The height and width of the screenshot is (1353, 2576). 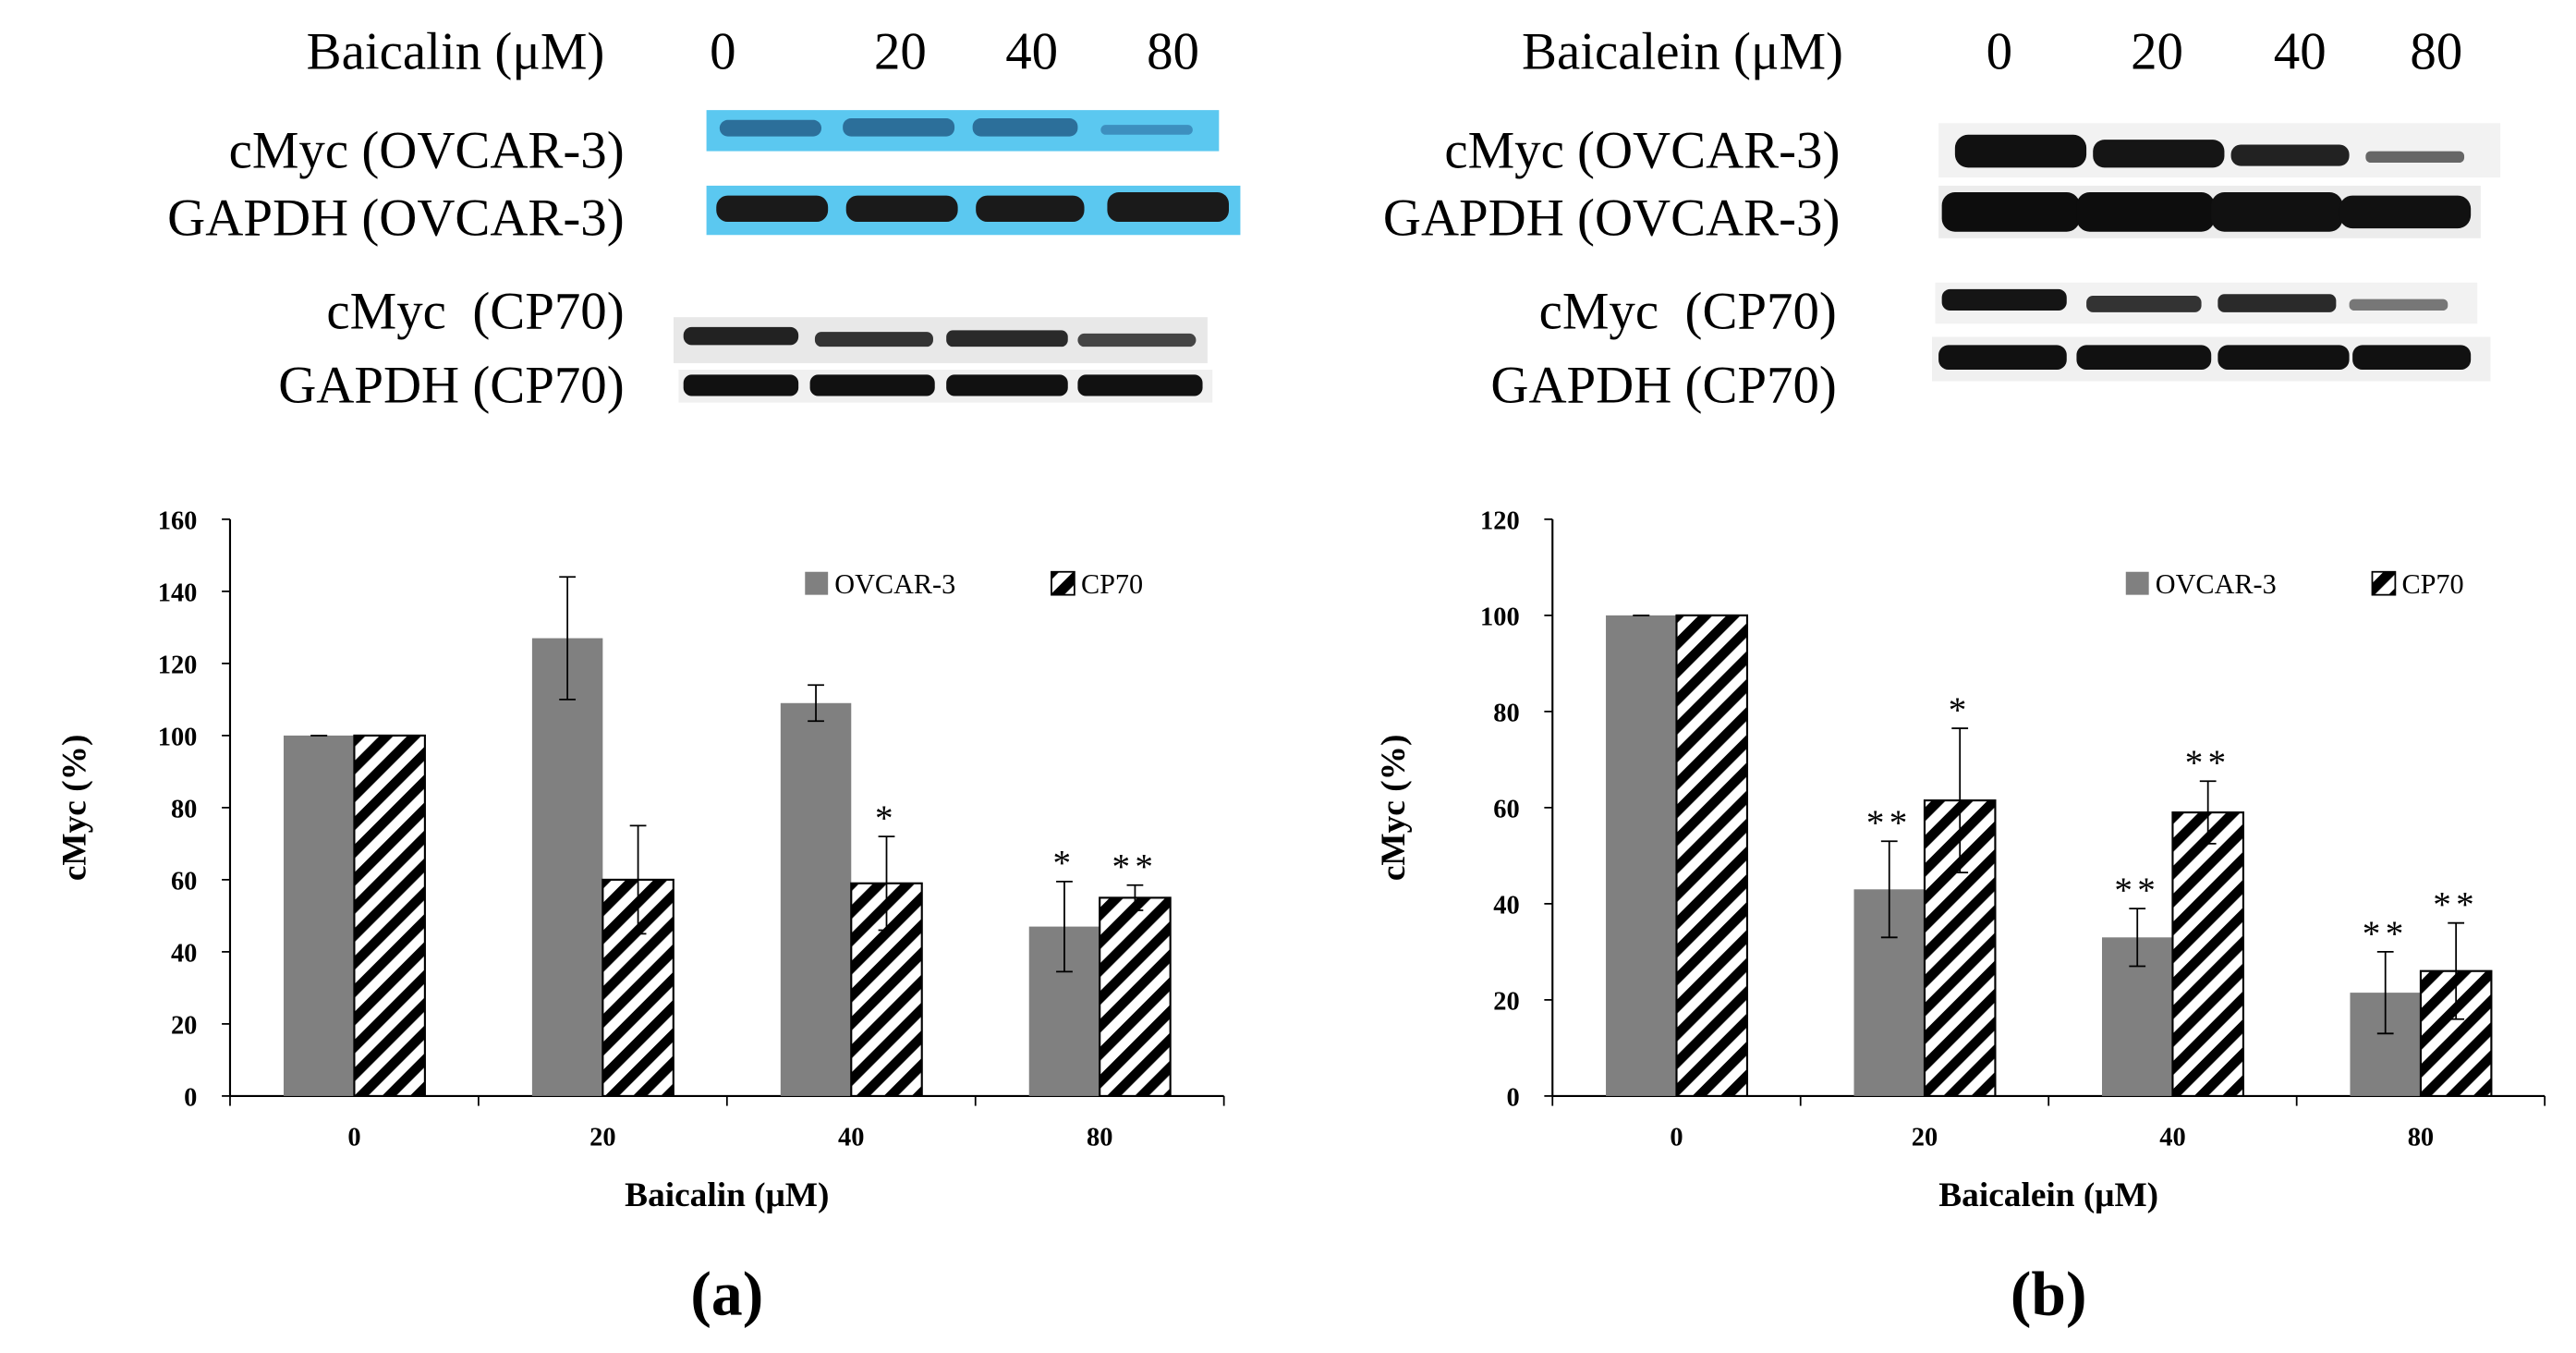 I want to click on blot-treatment: Baicalin (μM), so click(x=456, y=52).